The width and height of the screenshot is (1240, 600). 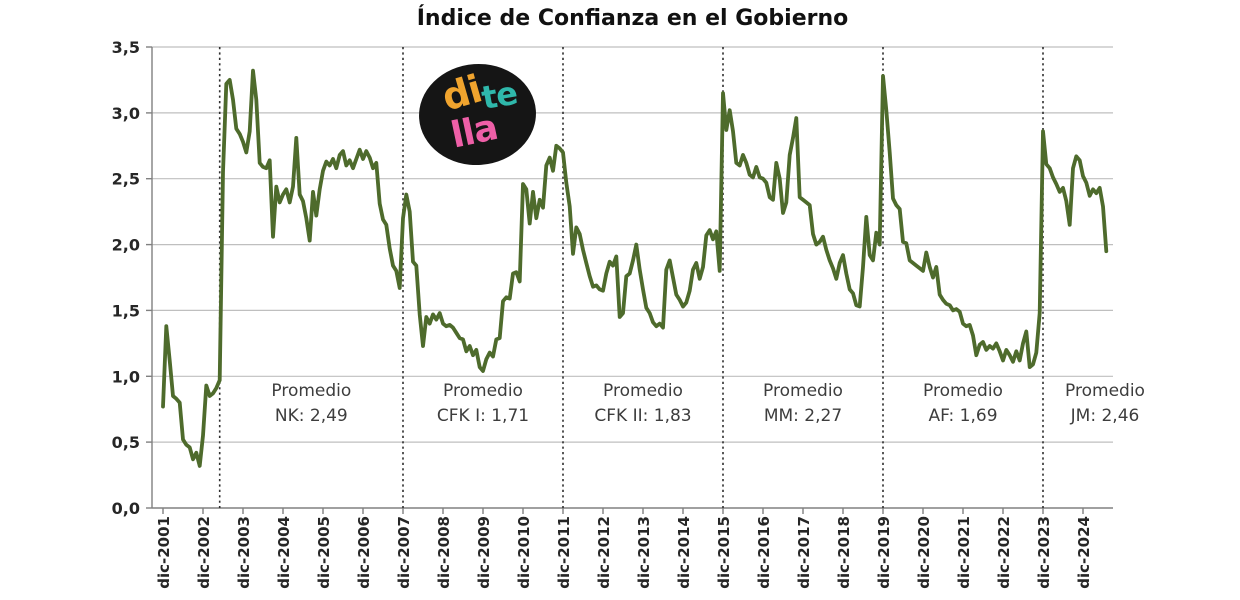 I want to click on x-tick-label: dic-2002, so click(x=204, y=552).